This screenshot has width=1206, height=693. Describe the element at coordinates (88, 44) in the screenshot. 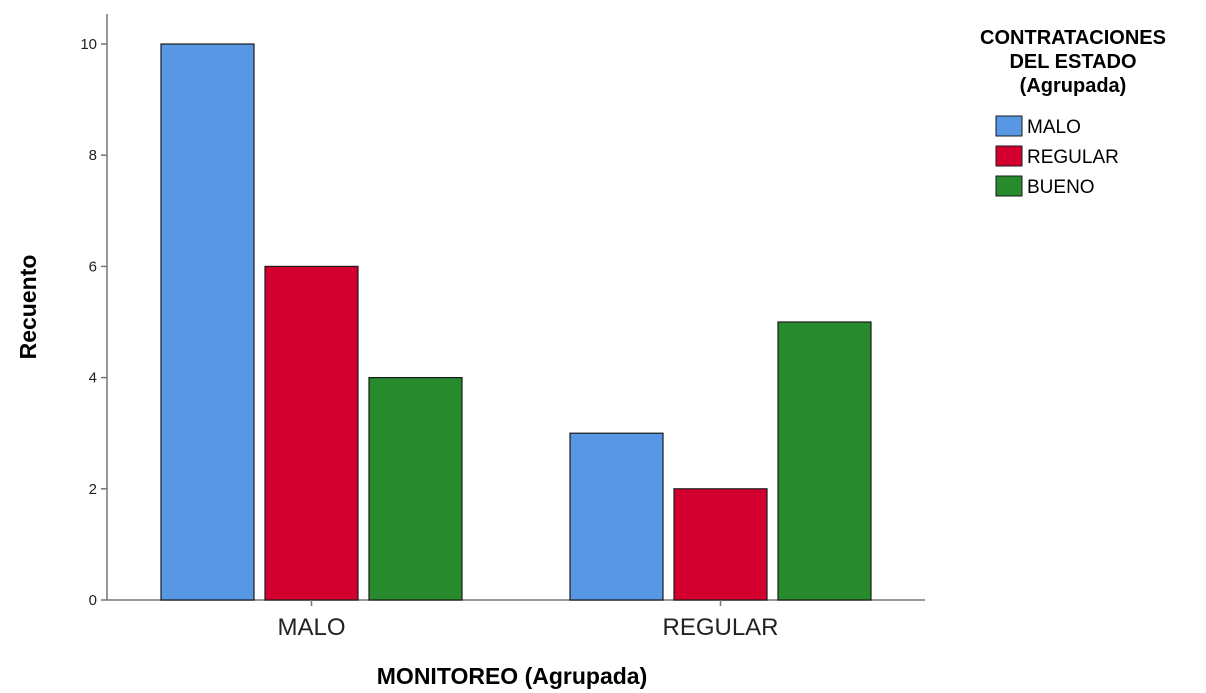

I see `y-tick-label: 10` at that location.